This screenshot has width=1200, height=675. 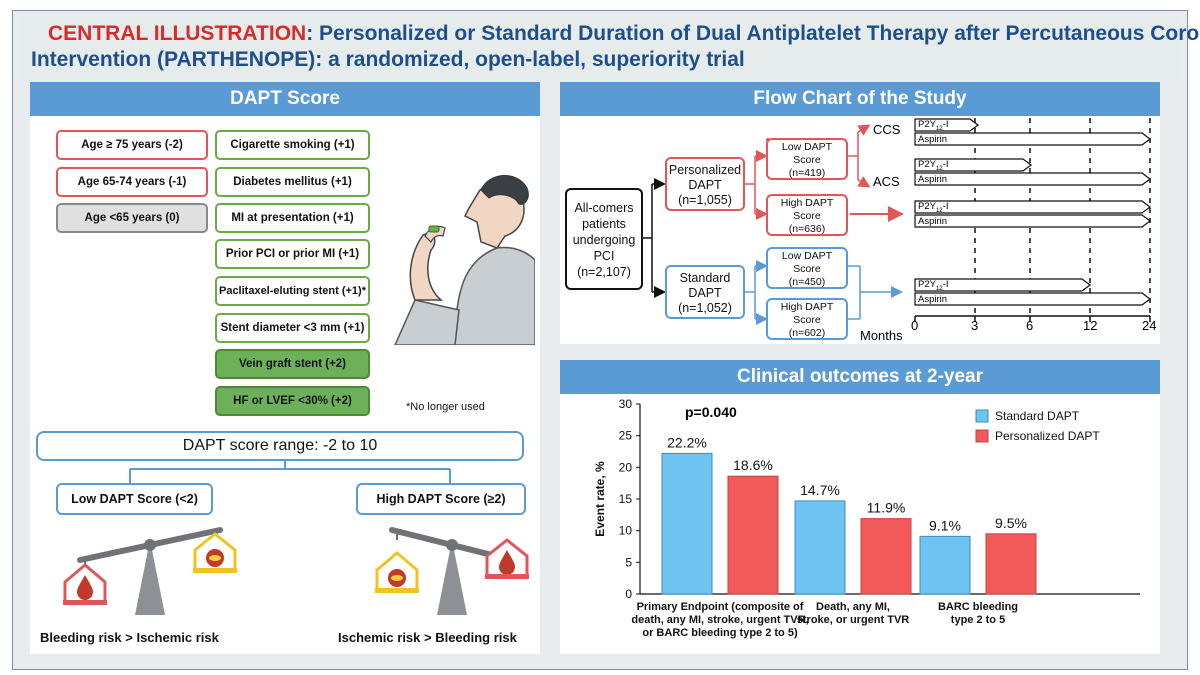 I want to click on months-label: Months, so click(x=881, y=335).